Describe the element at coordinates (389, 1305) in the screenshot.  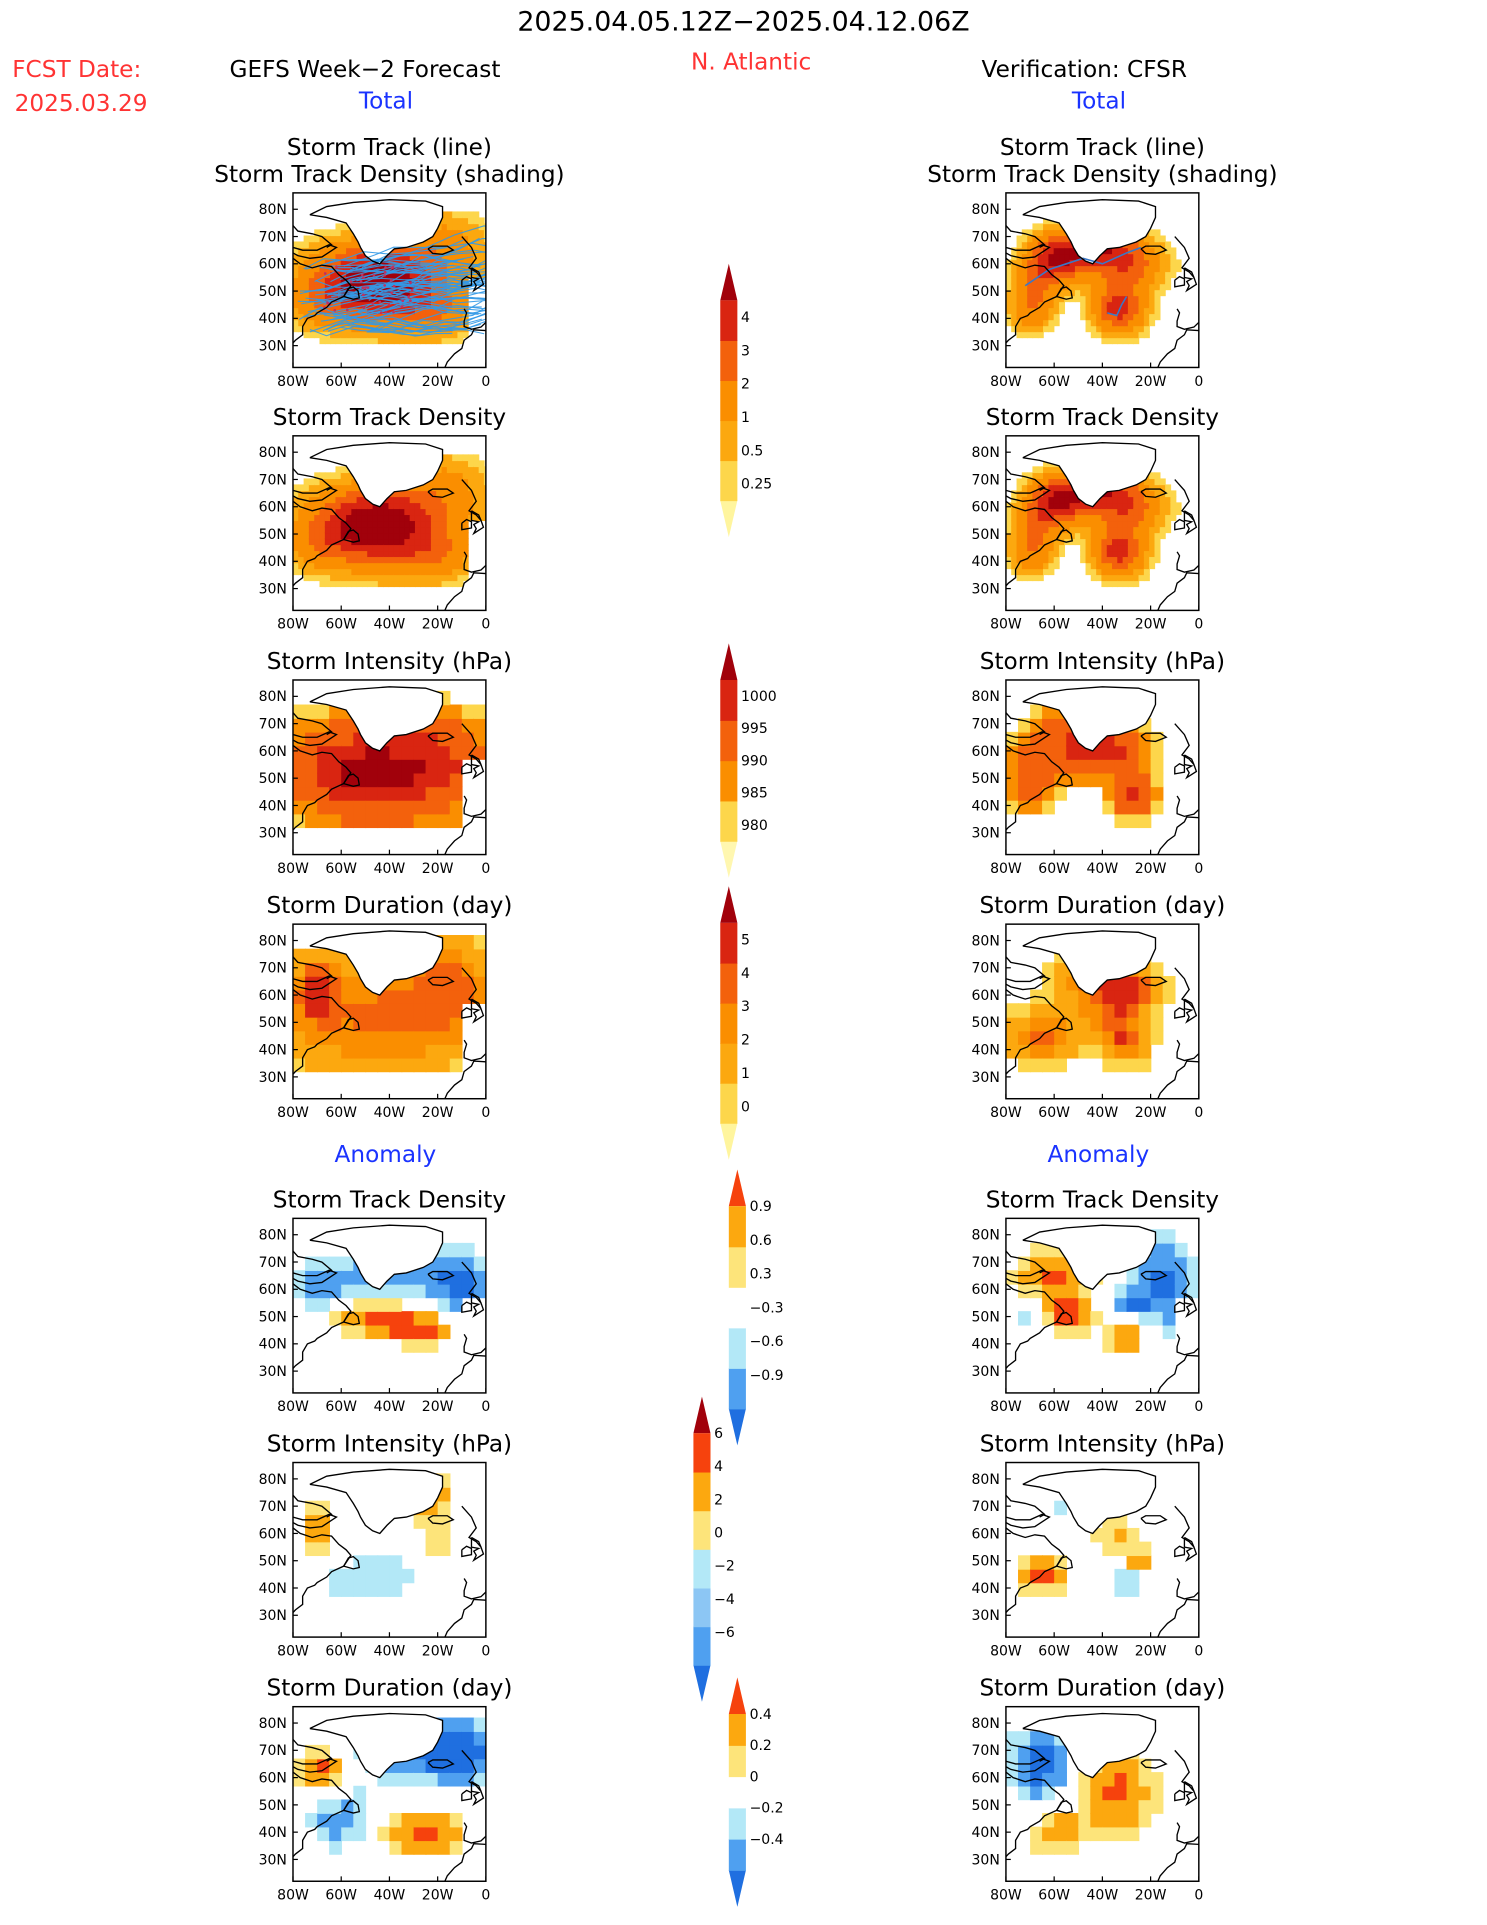
I see `map-field` at that location.